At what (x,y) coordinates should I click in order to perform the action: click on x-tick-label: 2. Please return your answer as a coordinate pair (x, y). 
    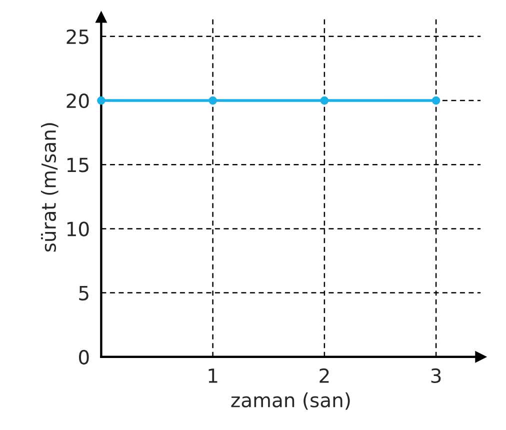
    Looking at the image, I should click on (324, 375).